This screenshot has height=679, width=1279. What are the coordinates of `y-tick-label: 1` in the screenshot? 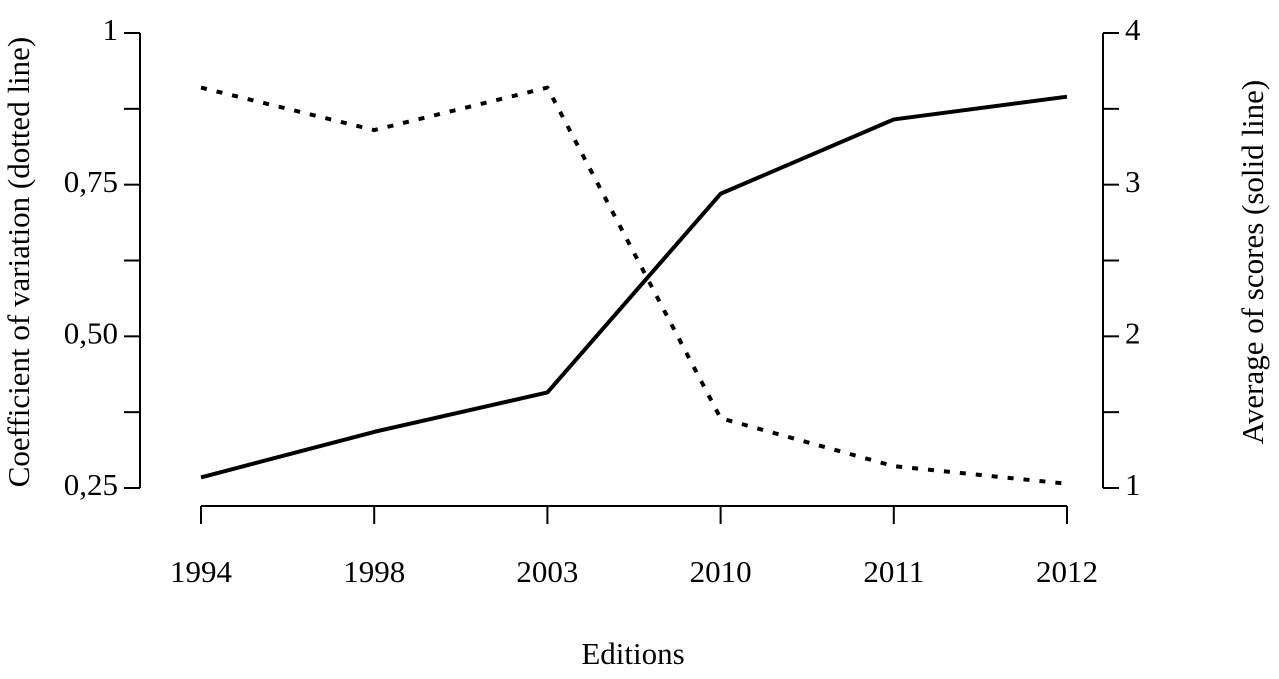 It's located at (111, 29).